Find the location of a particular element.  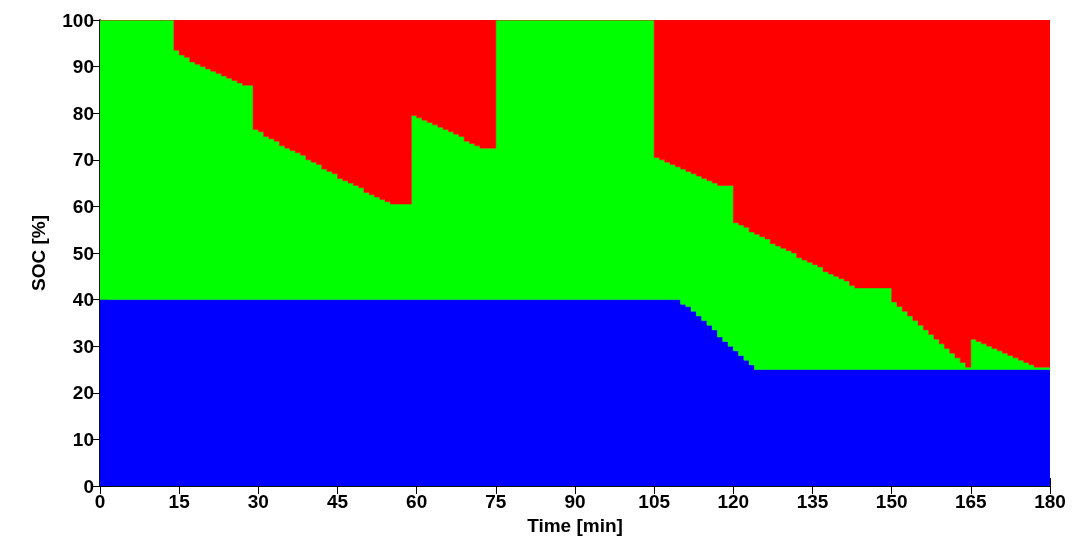

x-tick-label: 105 is located at coordinates (654, 501).